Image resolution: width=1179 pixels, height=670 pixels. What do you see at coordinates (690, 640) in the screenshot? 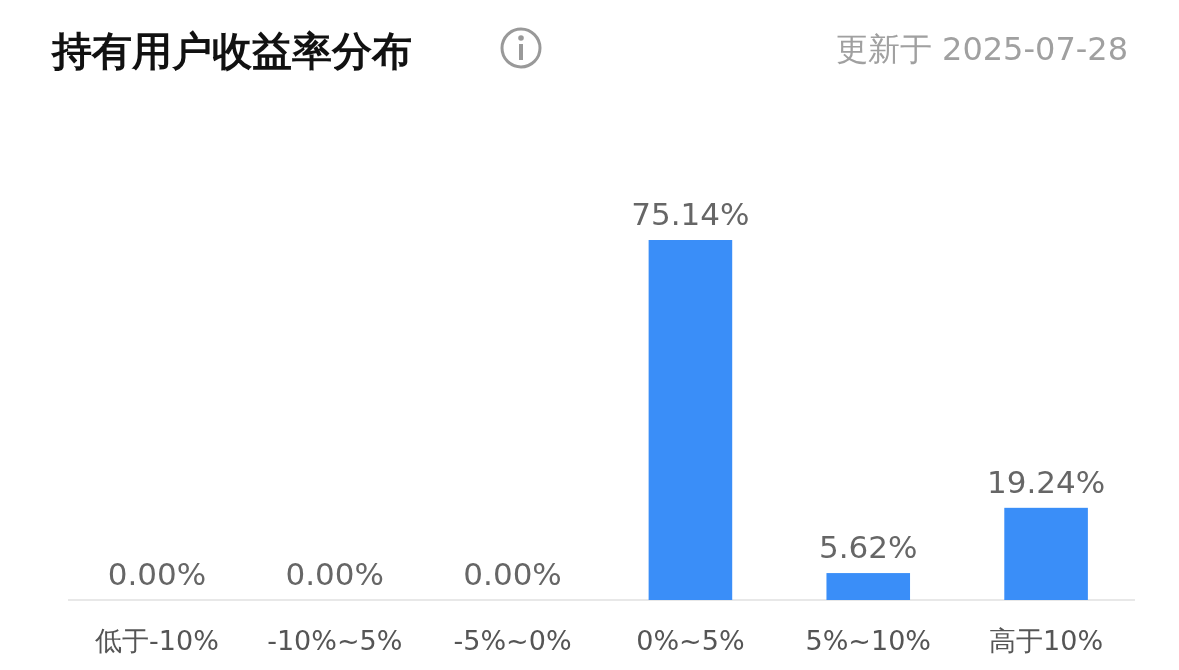
I see `x-tick-label: 0%~5%` at bounding box center [690, 640].